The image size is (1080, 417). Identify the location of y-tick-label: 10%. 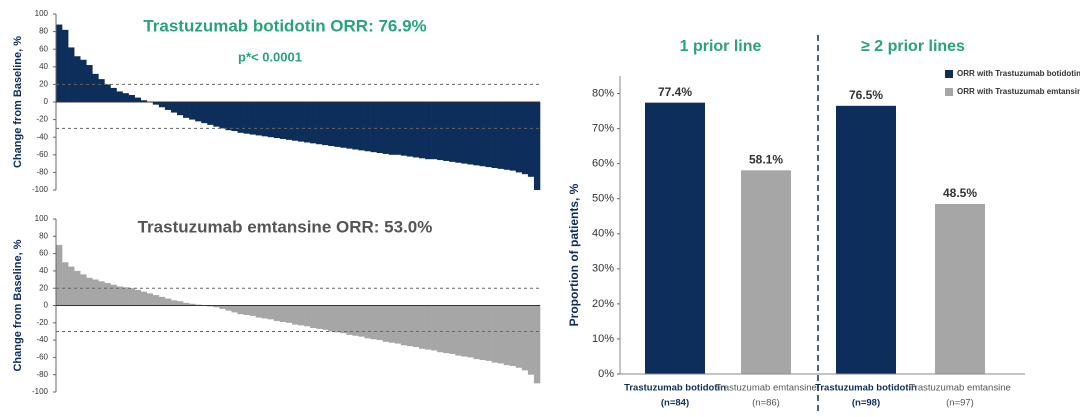
(603, 339).